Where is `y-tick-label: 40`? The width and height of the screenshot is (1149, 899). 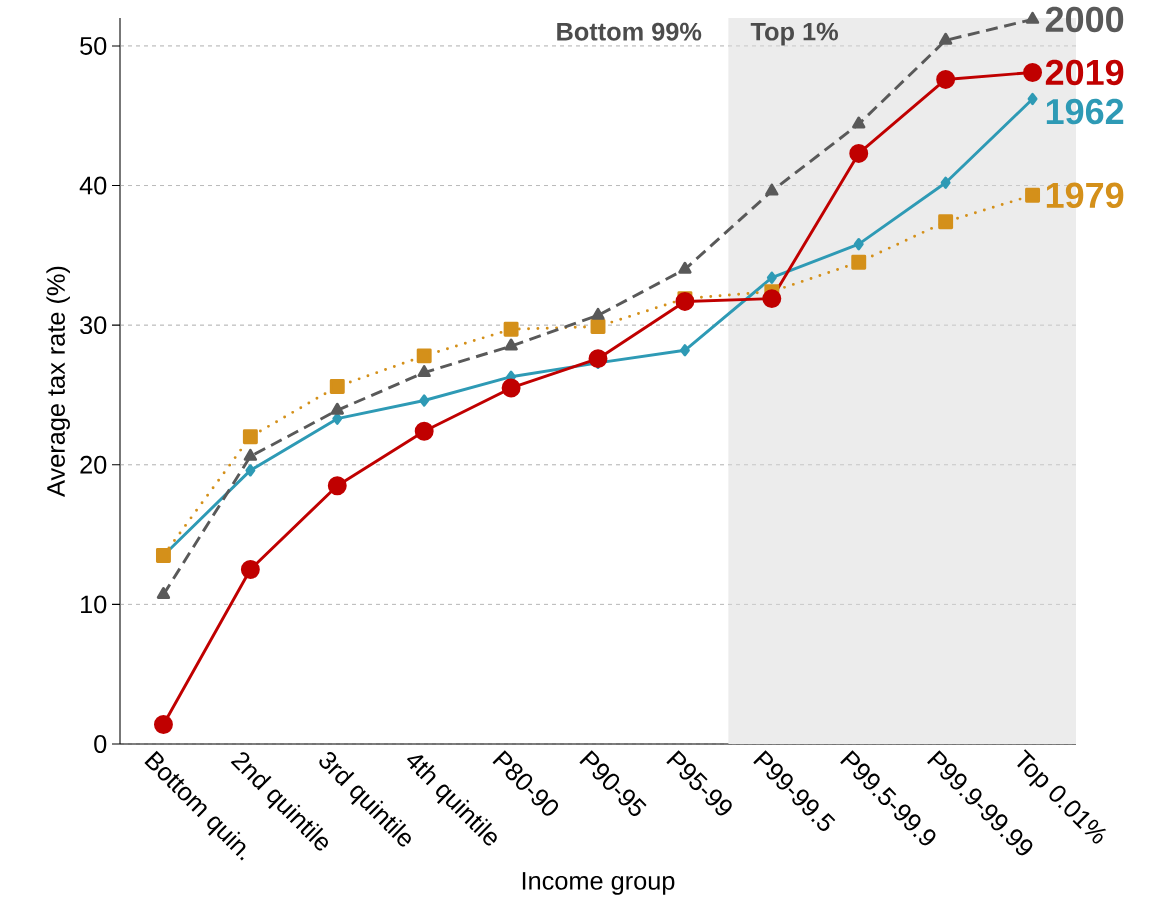 y-tick-label: 40 is located at coordinates (93, 185).